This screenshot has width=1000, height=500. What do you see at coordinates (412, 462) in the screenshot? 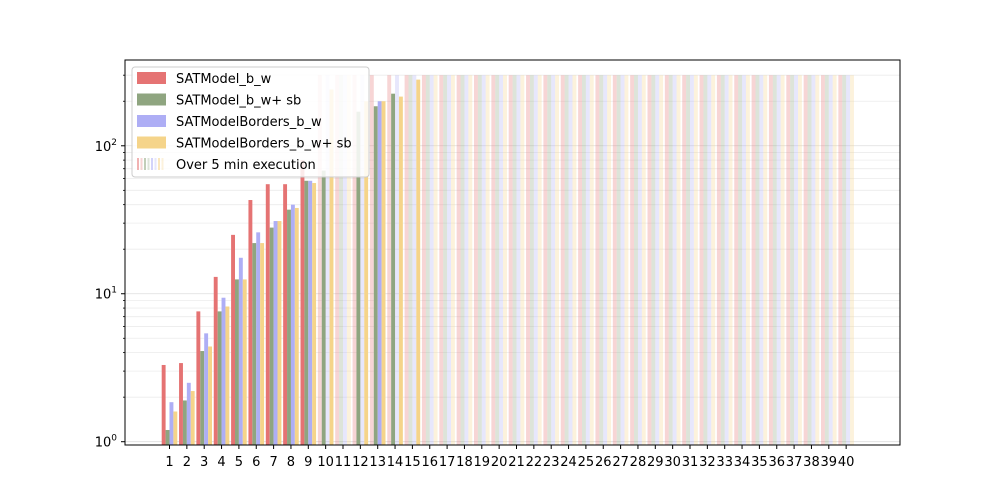
I see `x-tick-label: 15` at bounding box center [412, 462].